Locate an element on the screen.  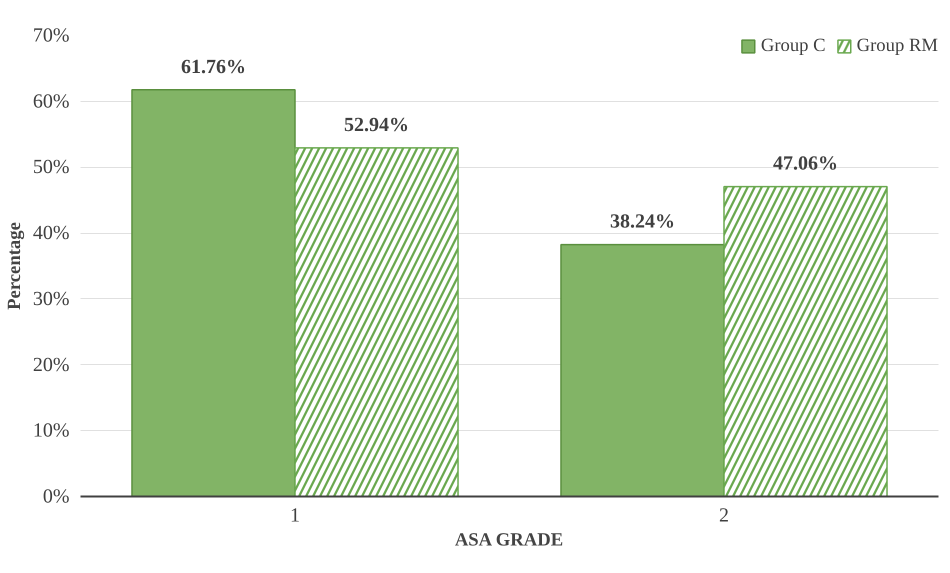
legend-label: Group C is located at coordinates (793, 46).